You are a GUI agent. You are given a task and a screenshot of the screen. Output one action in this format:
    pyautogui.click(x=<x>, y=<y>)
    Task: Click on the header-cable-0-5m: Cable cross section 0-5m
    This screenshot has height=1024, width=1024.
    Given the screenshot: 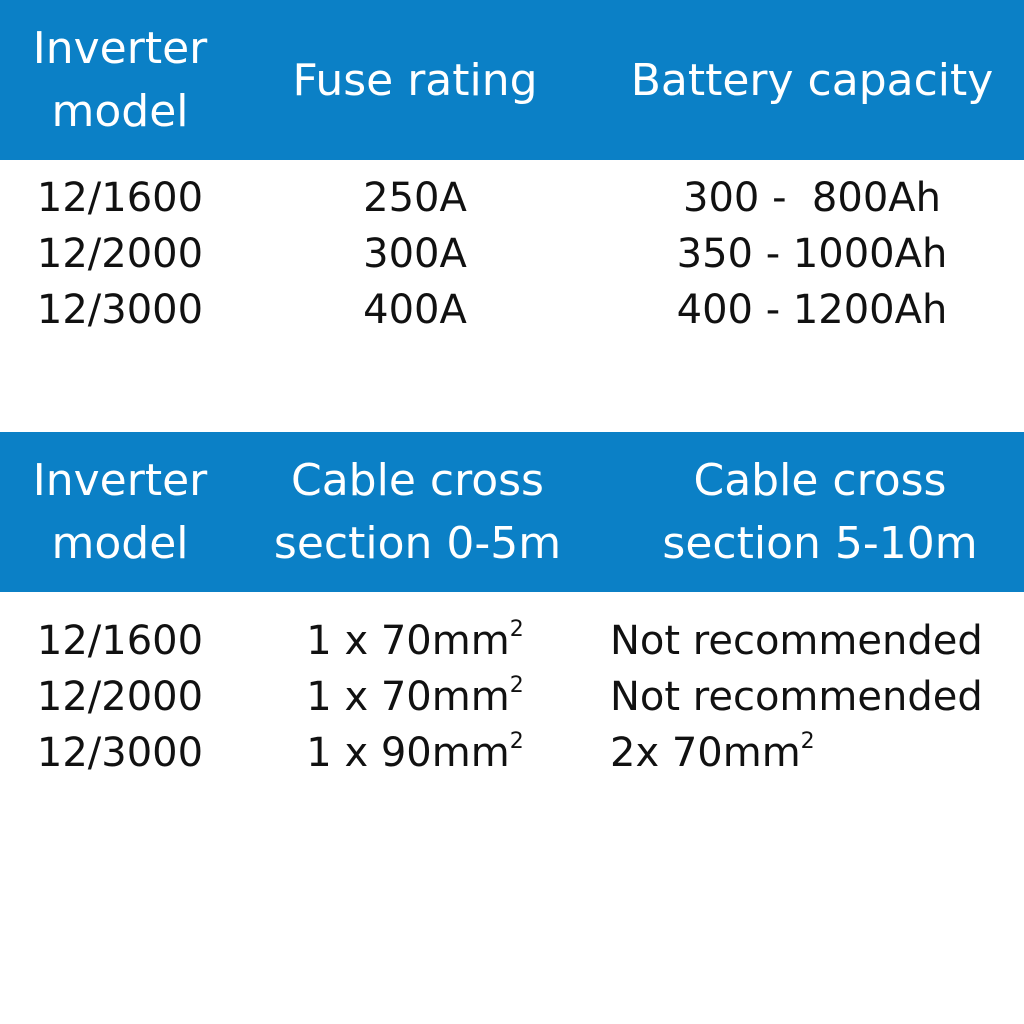 What is the action you would take?
    pyautogui.click(x=417, y=512)
    